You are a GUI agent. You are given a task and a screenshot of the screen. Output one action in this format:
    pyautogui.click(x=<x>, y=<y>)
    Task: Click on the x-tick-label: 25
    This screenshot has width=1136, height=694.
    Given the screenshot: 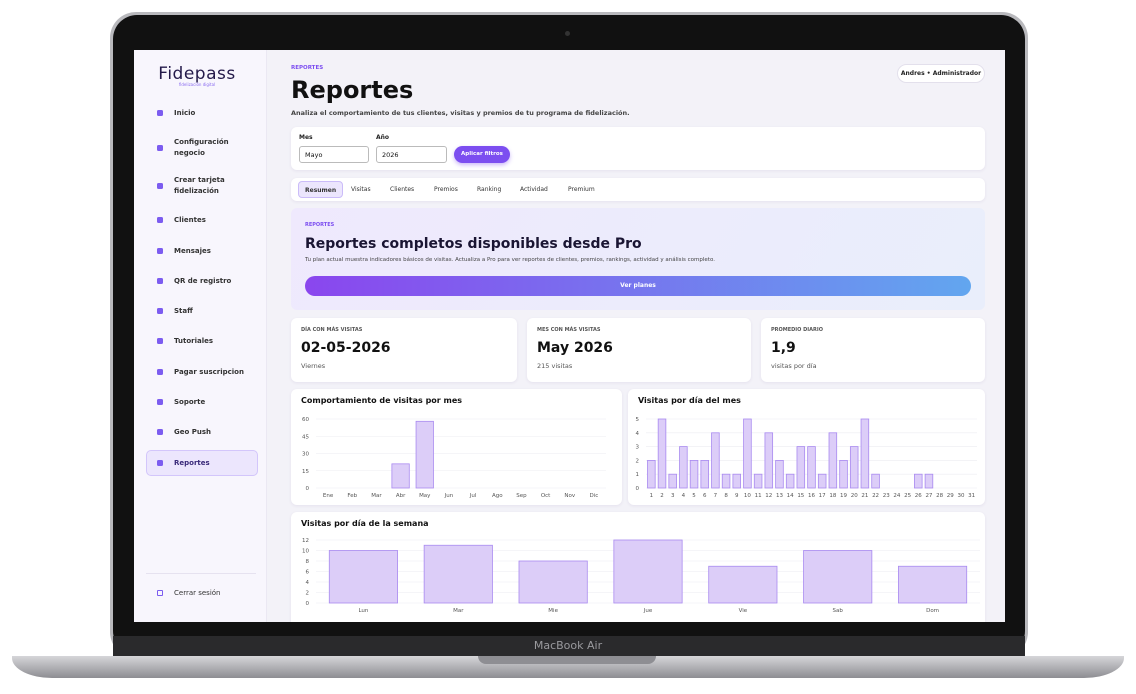 What is the action you would take?
    pyautogui.click(x=907, y=496)
    